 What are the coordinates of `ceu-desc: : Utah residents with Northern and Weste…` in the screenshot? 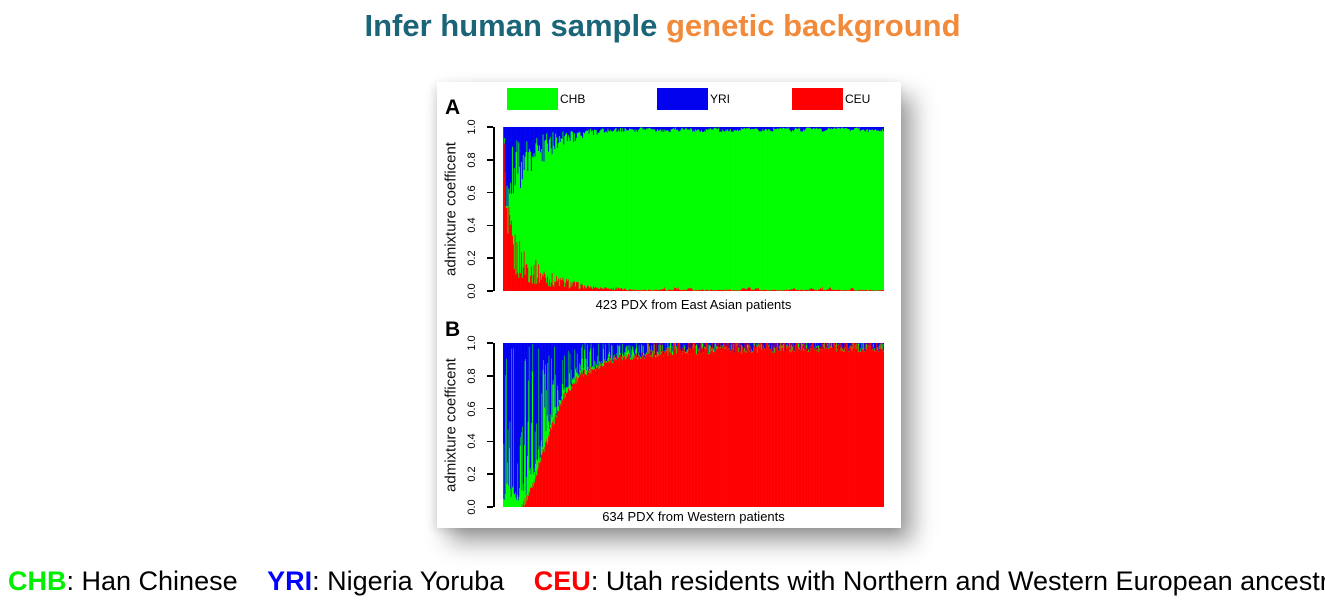 It's located at (957, 581).